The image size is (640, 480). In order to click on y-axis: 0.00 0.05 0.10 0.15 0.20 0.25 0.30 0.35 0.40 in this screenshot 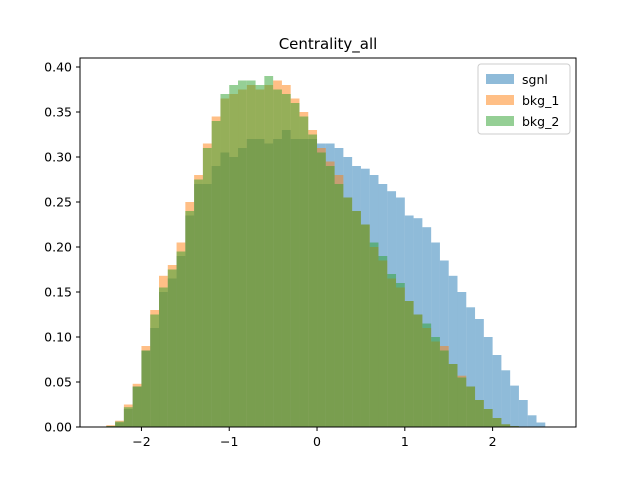, I will do `click(62, 247)`.